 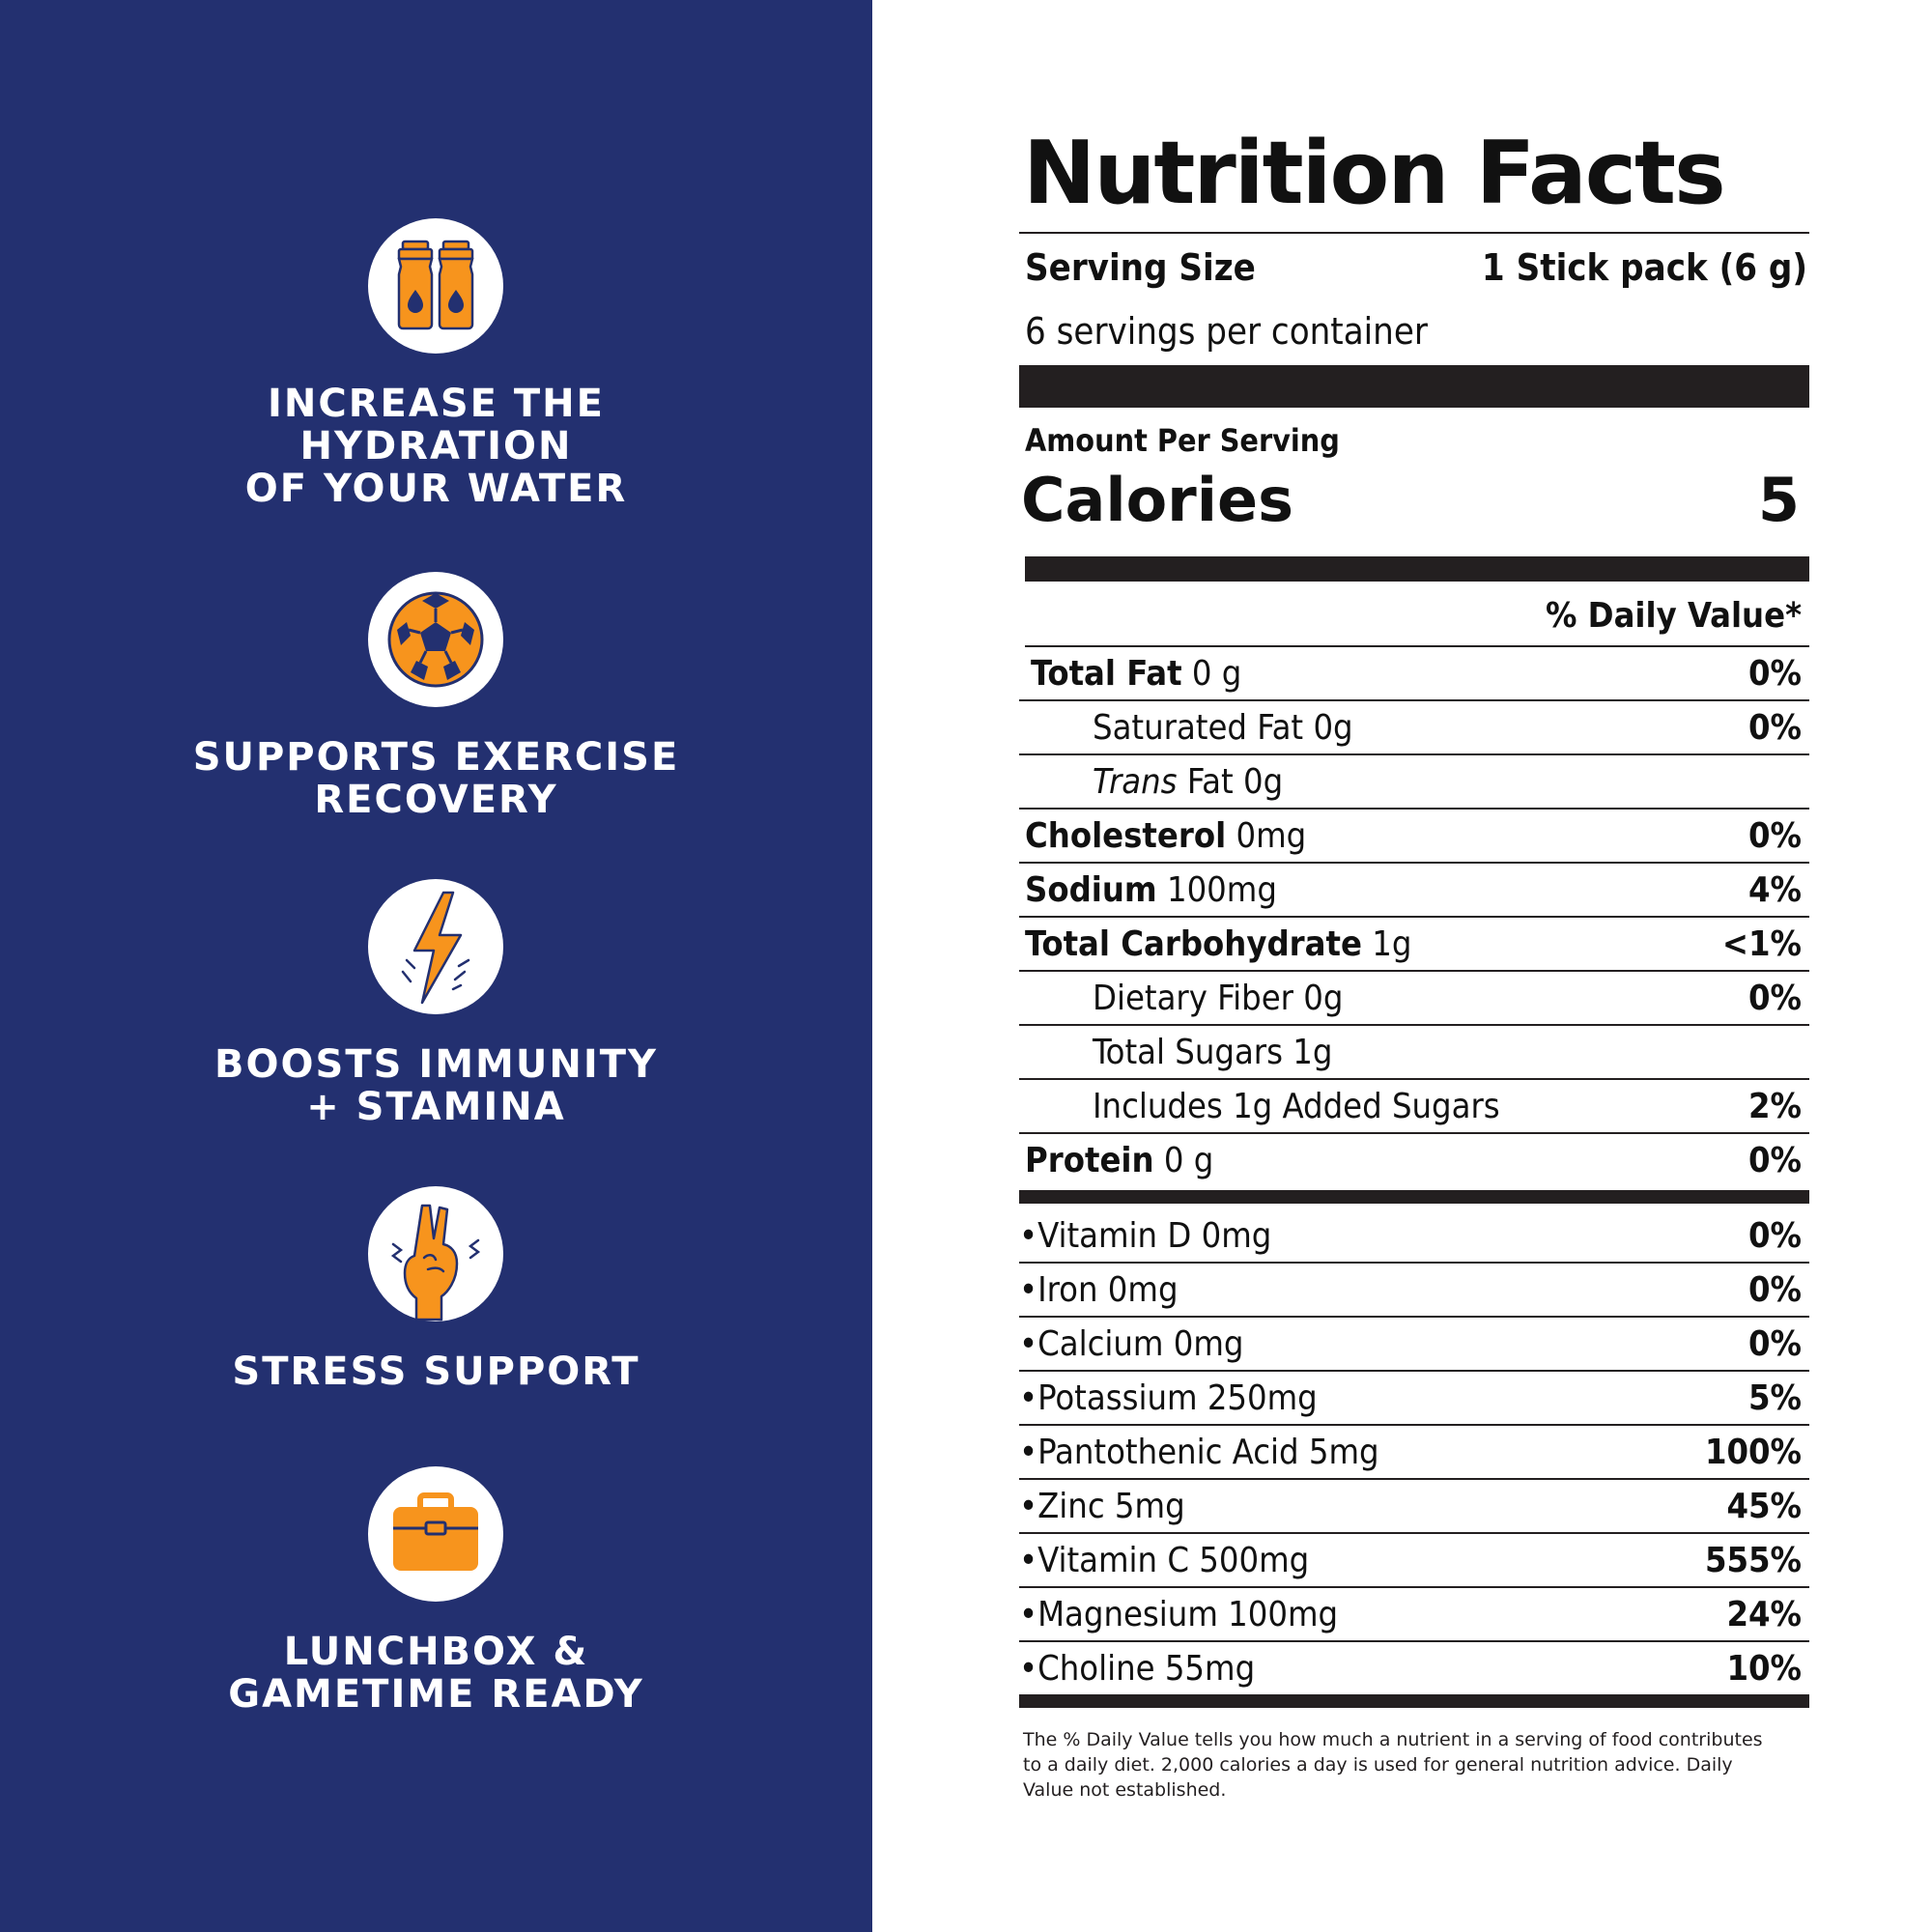 I want to click on nutrient-row: Cholesterol 0mg 0%, so click(x=1414, y=835).